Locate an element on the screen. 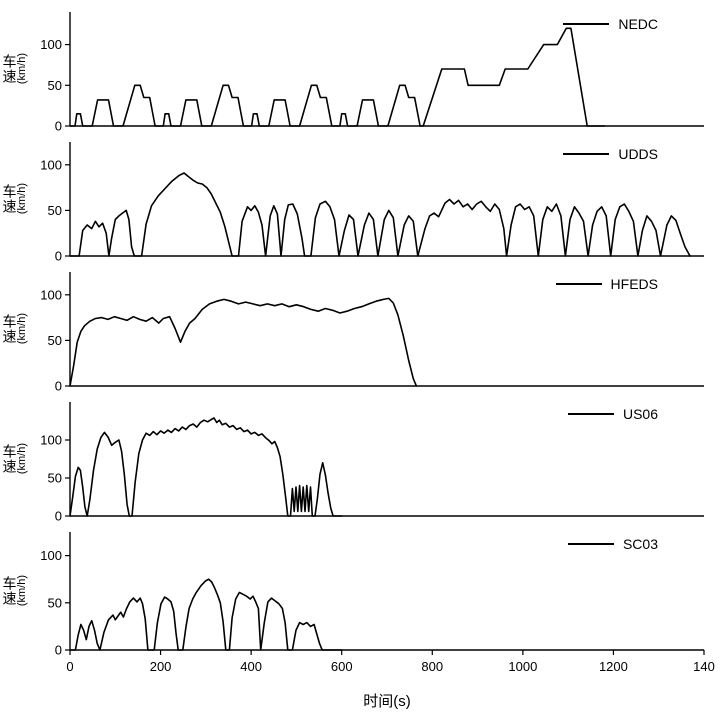 This screenshot has height=715, width=720. legend-label: UDDS is located at coordinates (638, 154).